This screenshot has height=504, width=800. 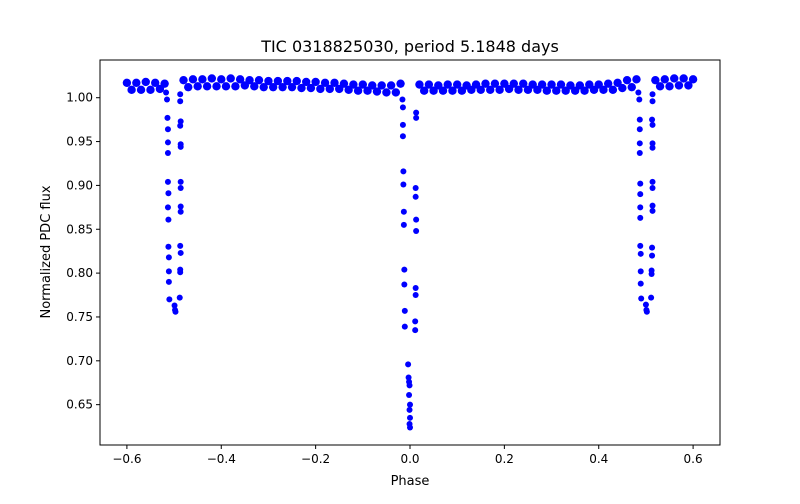 What do you see at coordinates (79, 317) in the screenshot?
I see `y-tick-label: 0.75` at bounding box center [79, 317].